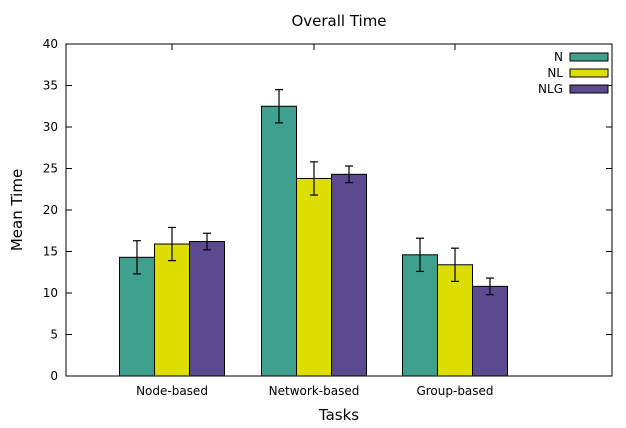  I want to click on legend-label: NL, so click(555, 73).